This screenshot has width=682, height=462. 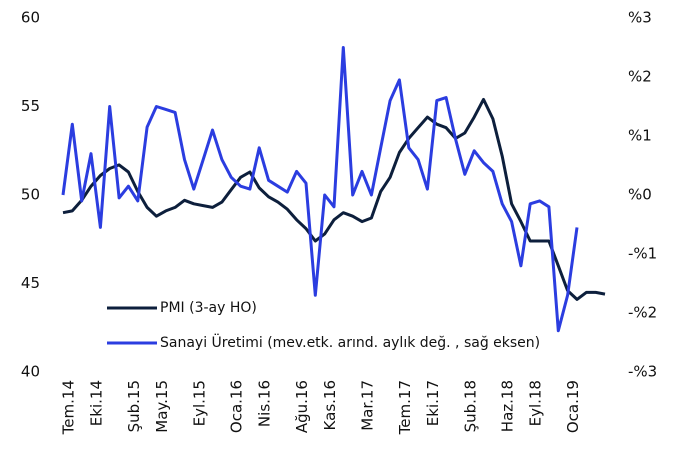 I want to click on y2-tick-label: -%1, so click(x=642, y=254).